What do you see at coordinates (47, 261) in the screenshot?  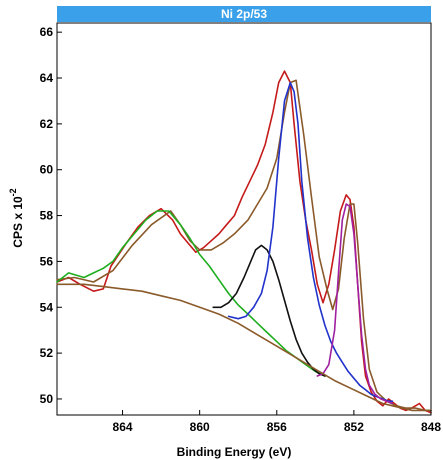 I see `y-tick-label-3: 56` at bounding box center [47, 261].